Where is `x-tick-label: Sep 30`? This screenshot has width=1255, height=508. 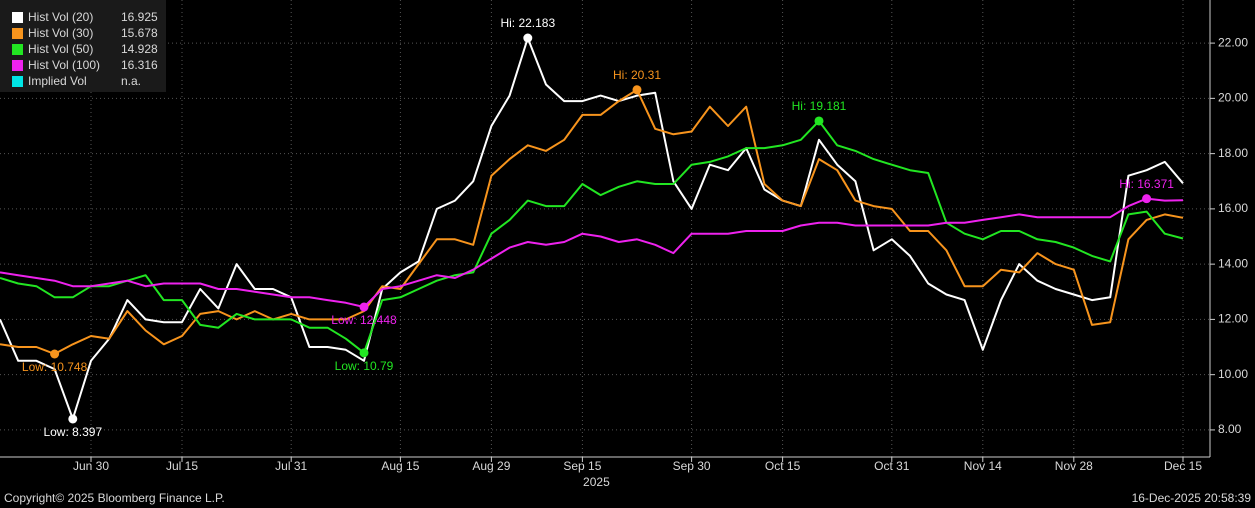 x-tick-label: Sep 30 is located at coordinates (692, 466).